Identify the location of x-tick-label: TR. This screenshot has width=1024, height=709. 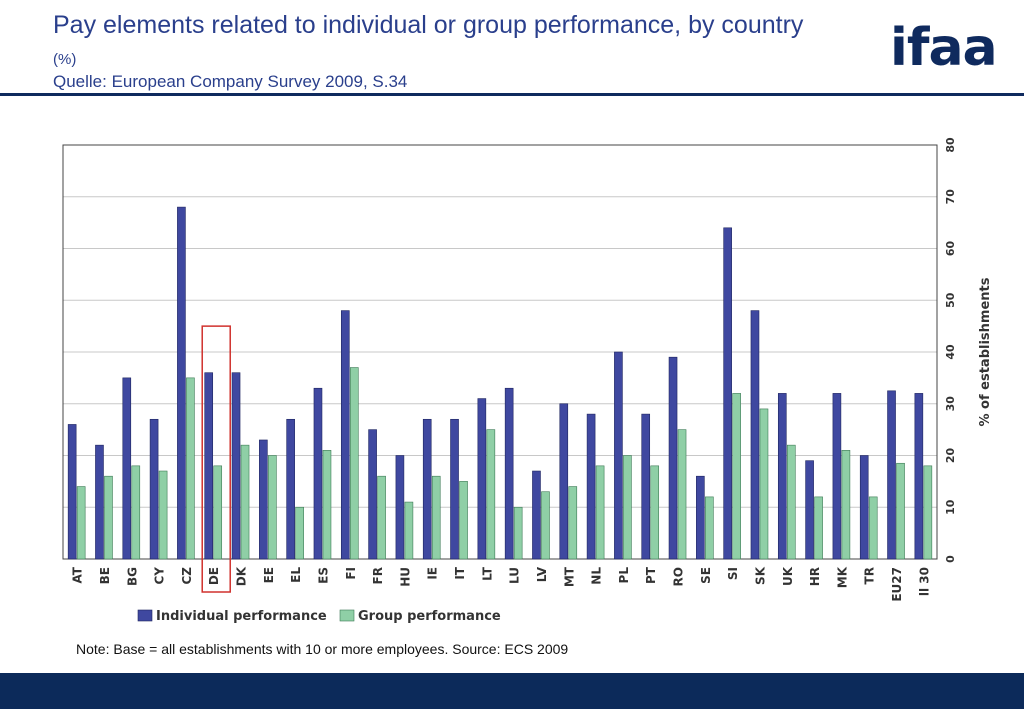
(870, 575).